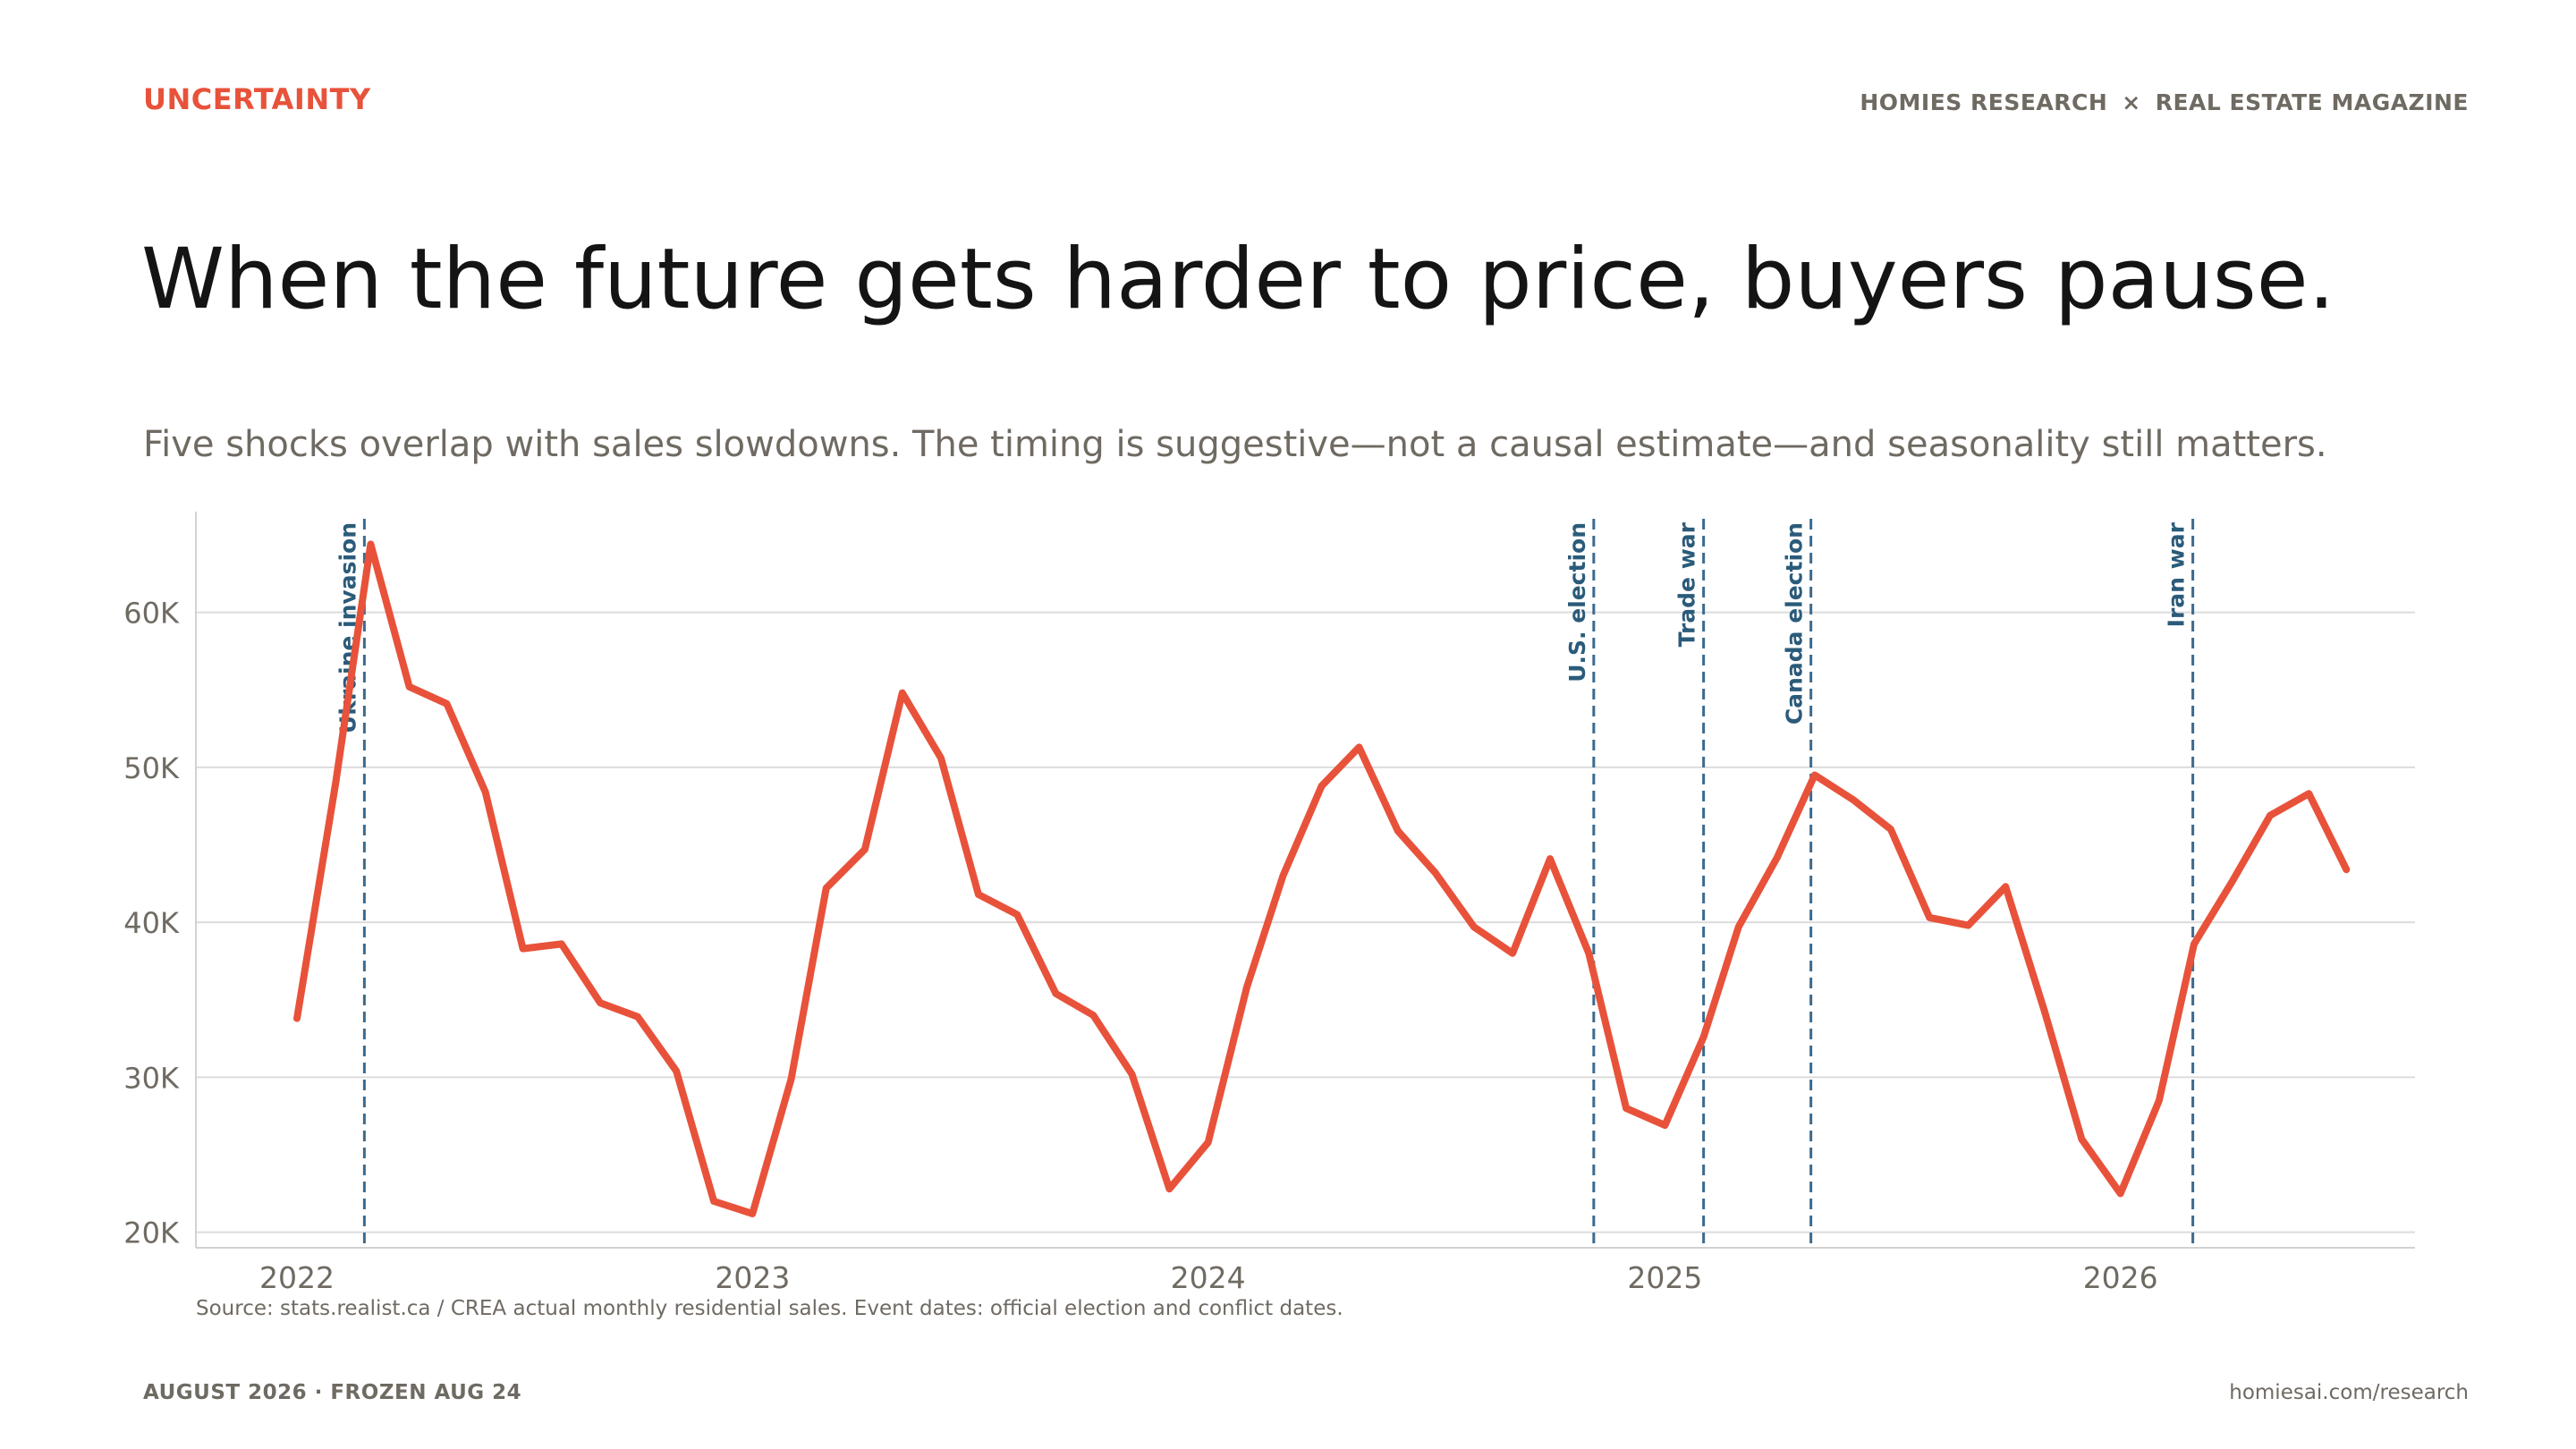 The height and width of the screenshot is (1449, 2576). What do you see at coordinates (1687, 584) in the screenshot?
I see `event-label: Trade war` at bounding box center [1687, 584].